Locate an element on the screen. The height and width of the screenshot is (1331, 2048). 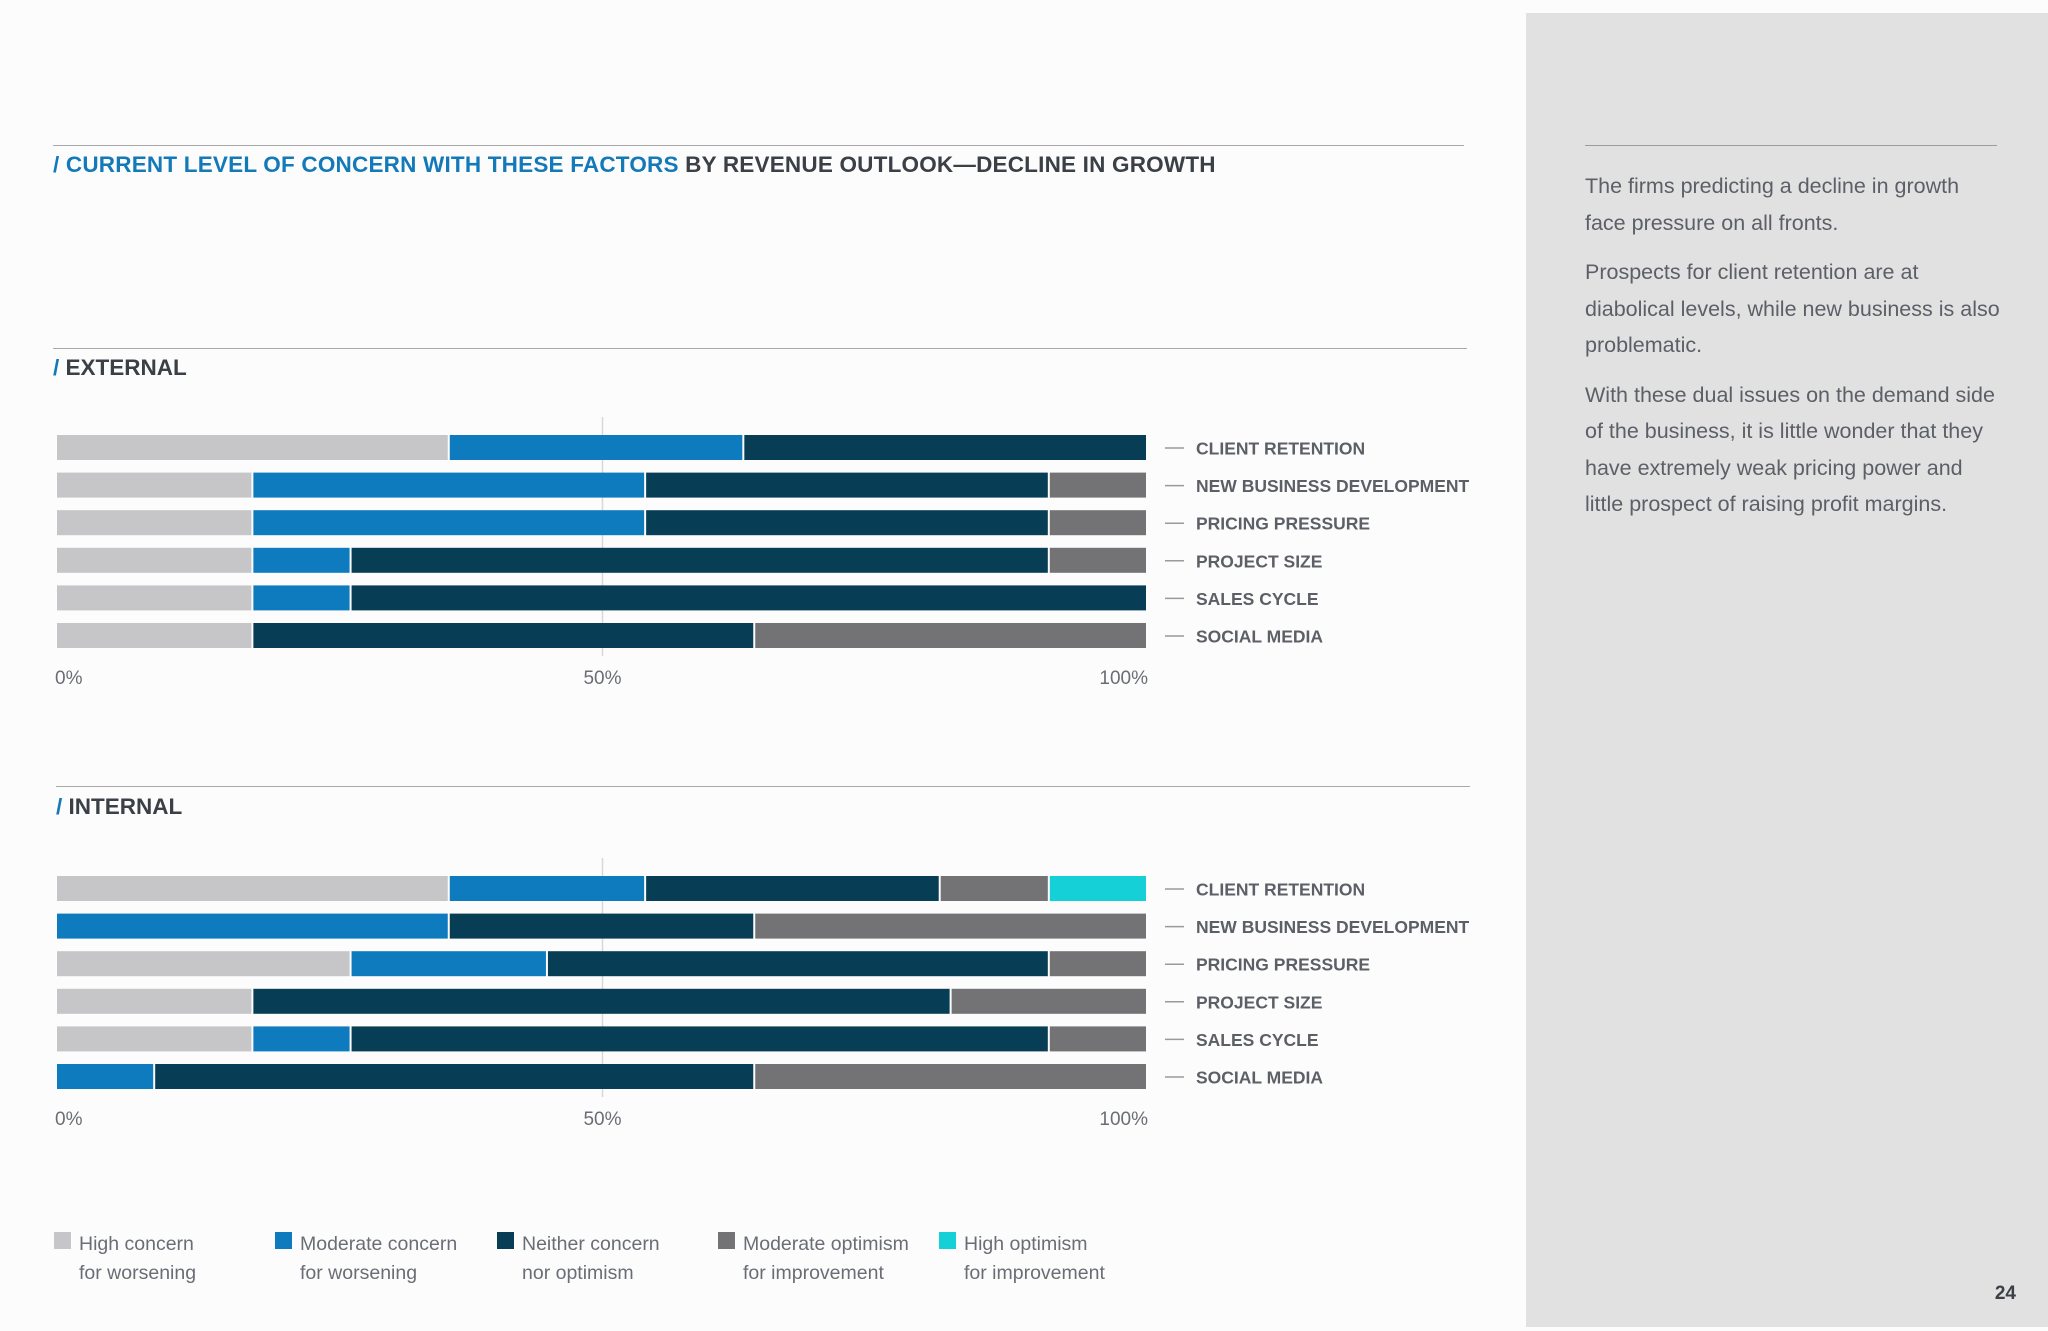
legend-label-high-optimism: High optimism for improvement is located at coordinates (1034, 1258).